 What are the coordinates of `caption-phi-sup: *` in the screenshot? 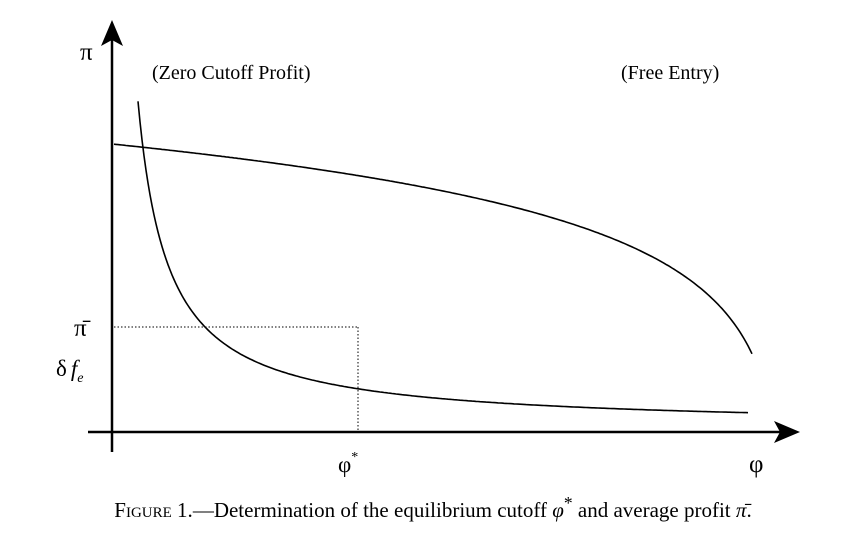 It's located at (568, 503).